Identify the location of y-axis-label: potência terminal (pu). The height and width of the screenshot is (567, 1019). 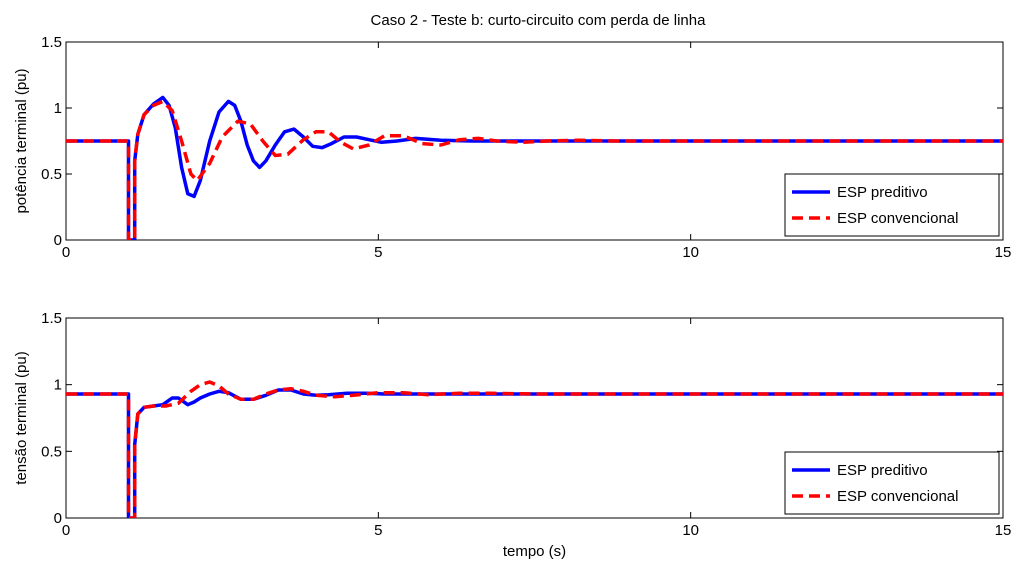
(21, 140).